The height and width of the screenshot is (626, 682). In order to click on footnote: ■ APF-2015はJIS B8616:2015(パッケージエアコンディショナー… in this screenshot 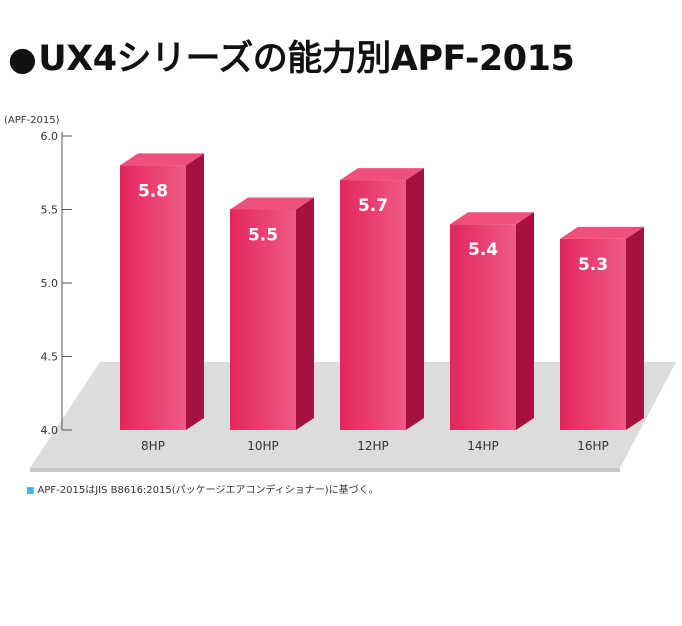, I will do `click(202, 488)`.